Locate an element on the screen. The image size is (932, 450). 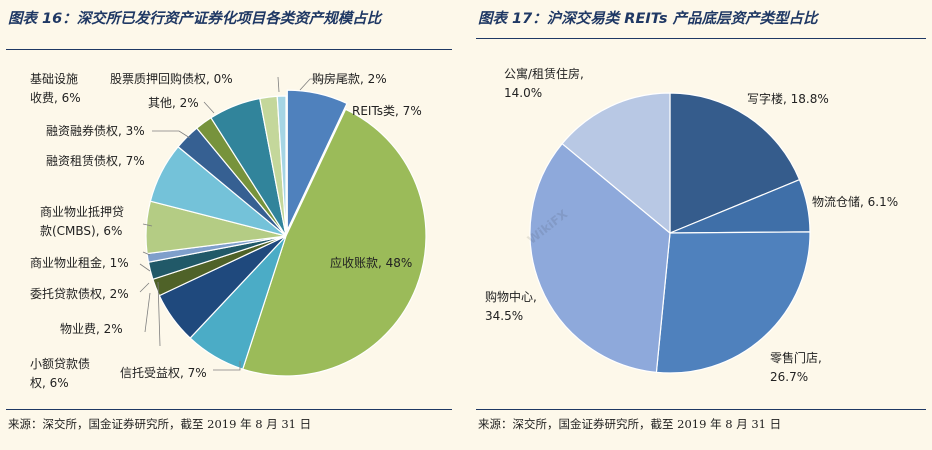
pie-slice-购房尾款-续 is located at coordinates (281, 166).